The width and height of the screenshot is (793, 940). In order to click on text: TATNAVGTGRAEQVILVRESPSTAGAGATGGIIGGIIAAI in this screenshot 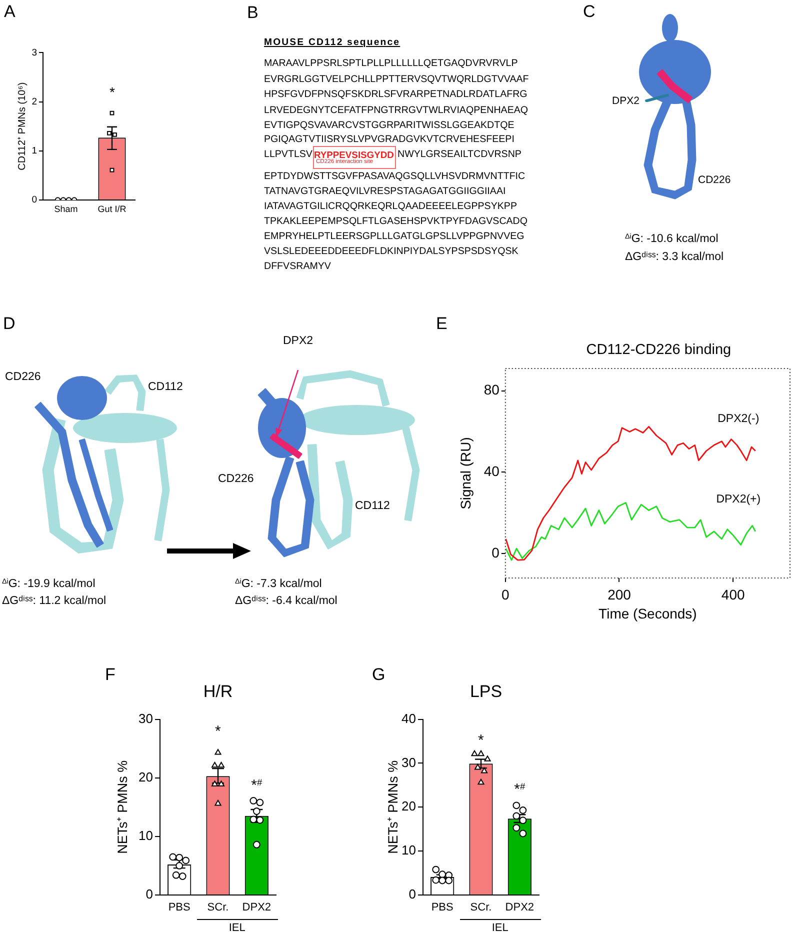, I will do `click(385, 192)`.